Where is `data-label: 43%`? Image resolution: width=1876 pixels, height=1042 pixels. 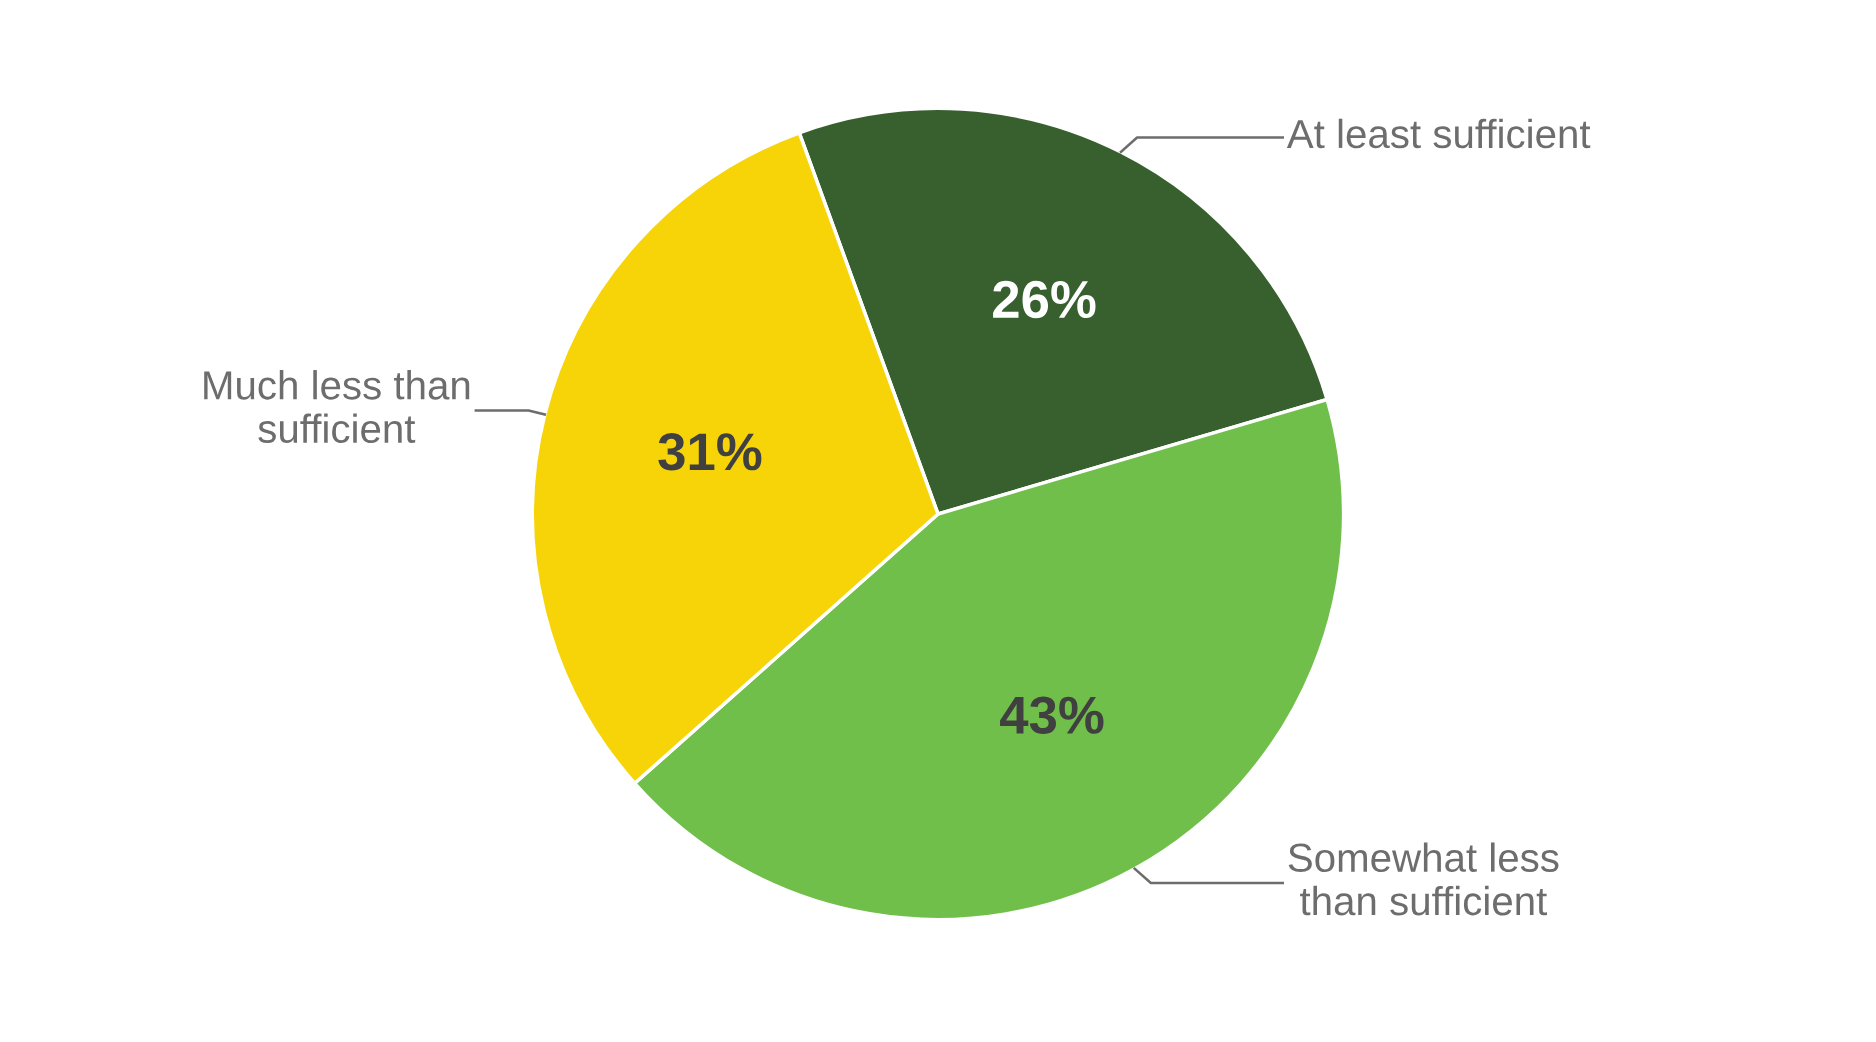 data-label: 43% is located at coordinates (1052, 715).